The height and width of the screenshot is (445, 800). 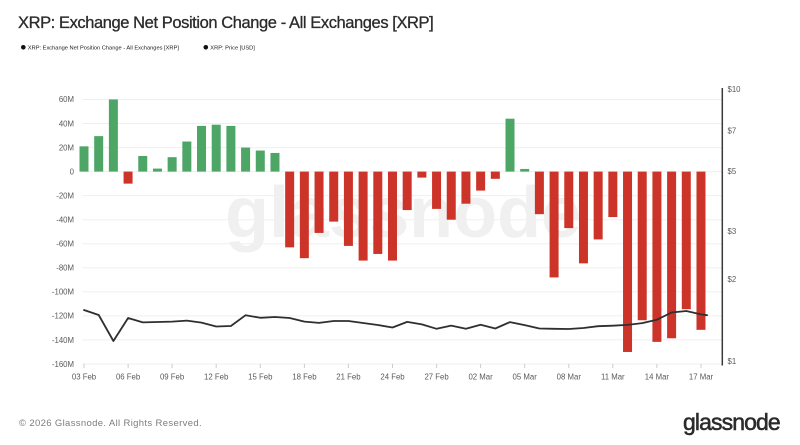 I want to click on svg-text: $2, so click(x=732, y=279).